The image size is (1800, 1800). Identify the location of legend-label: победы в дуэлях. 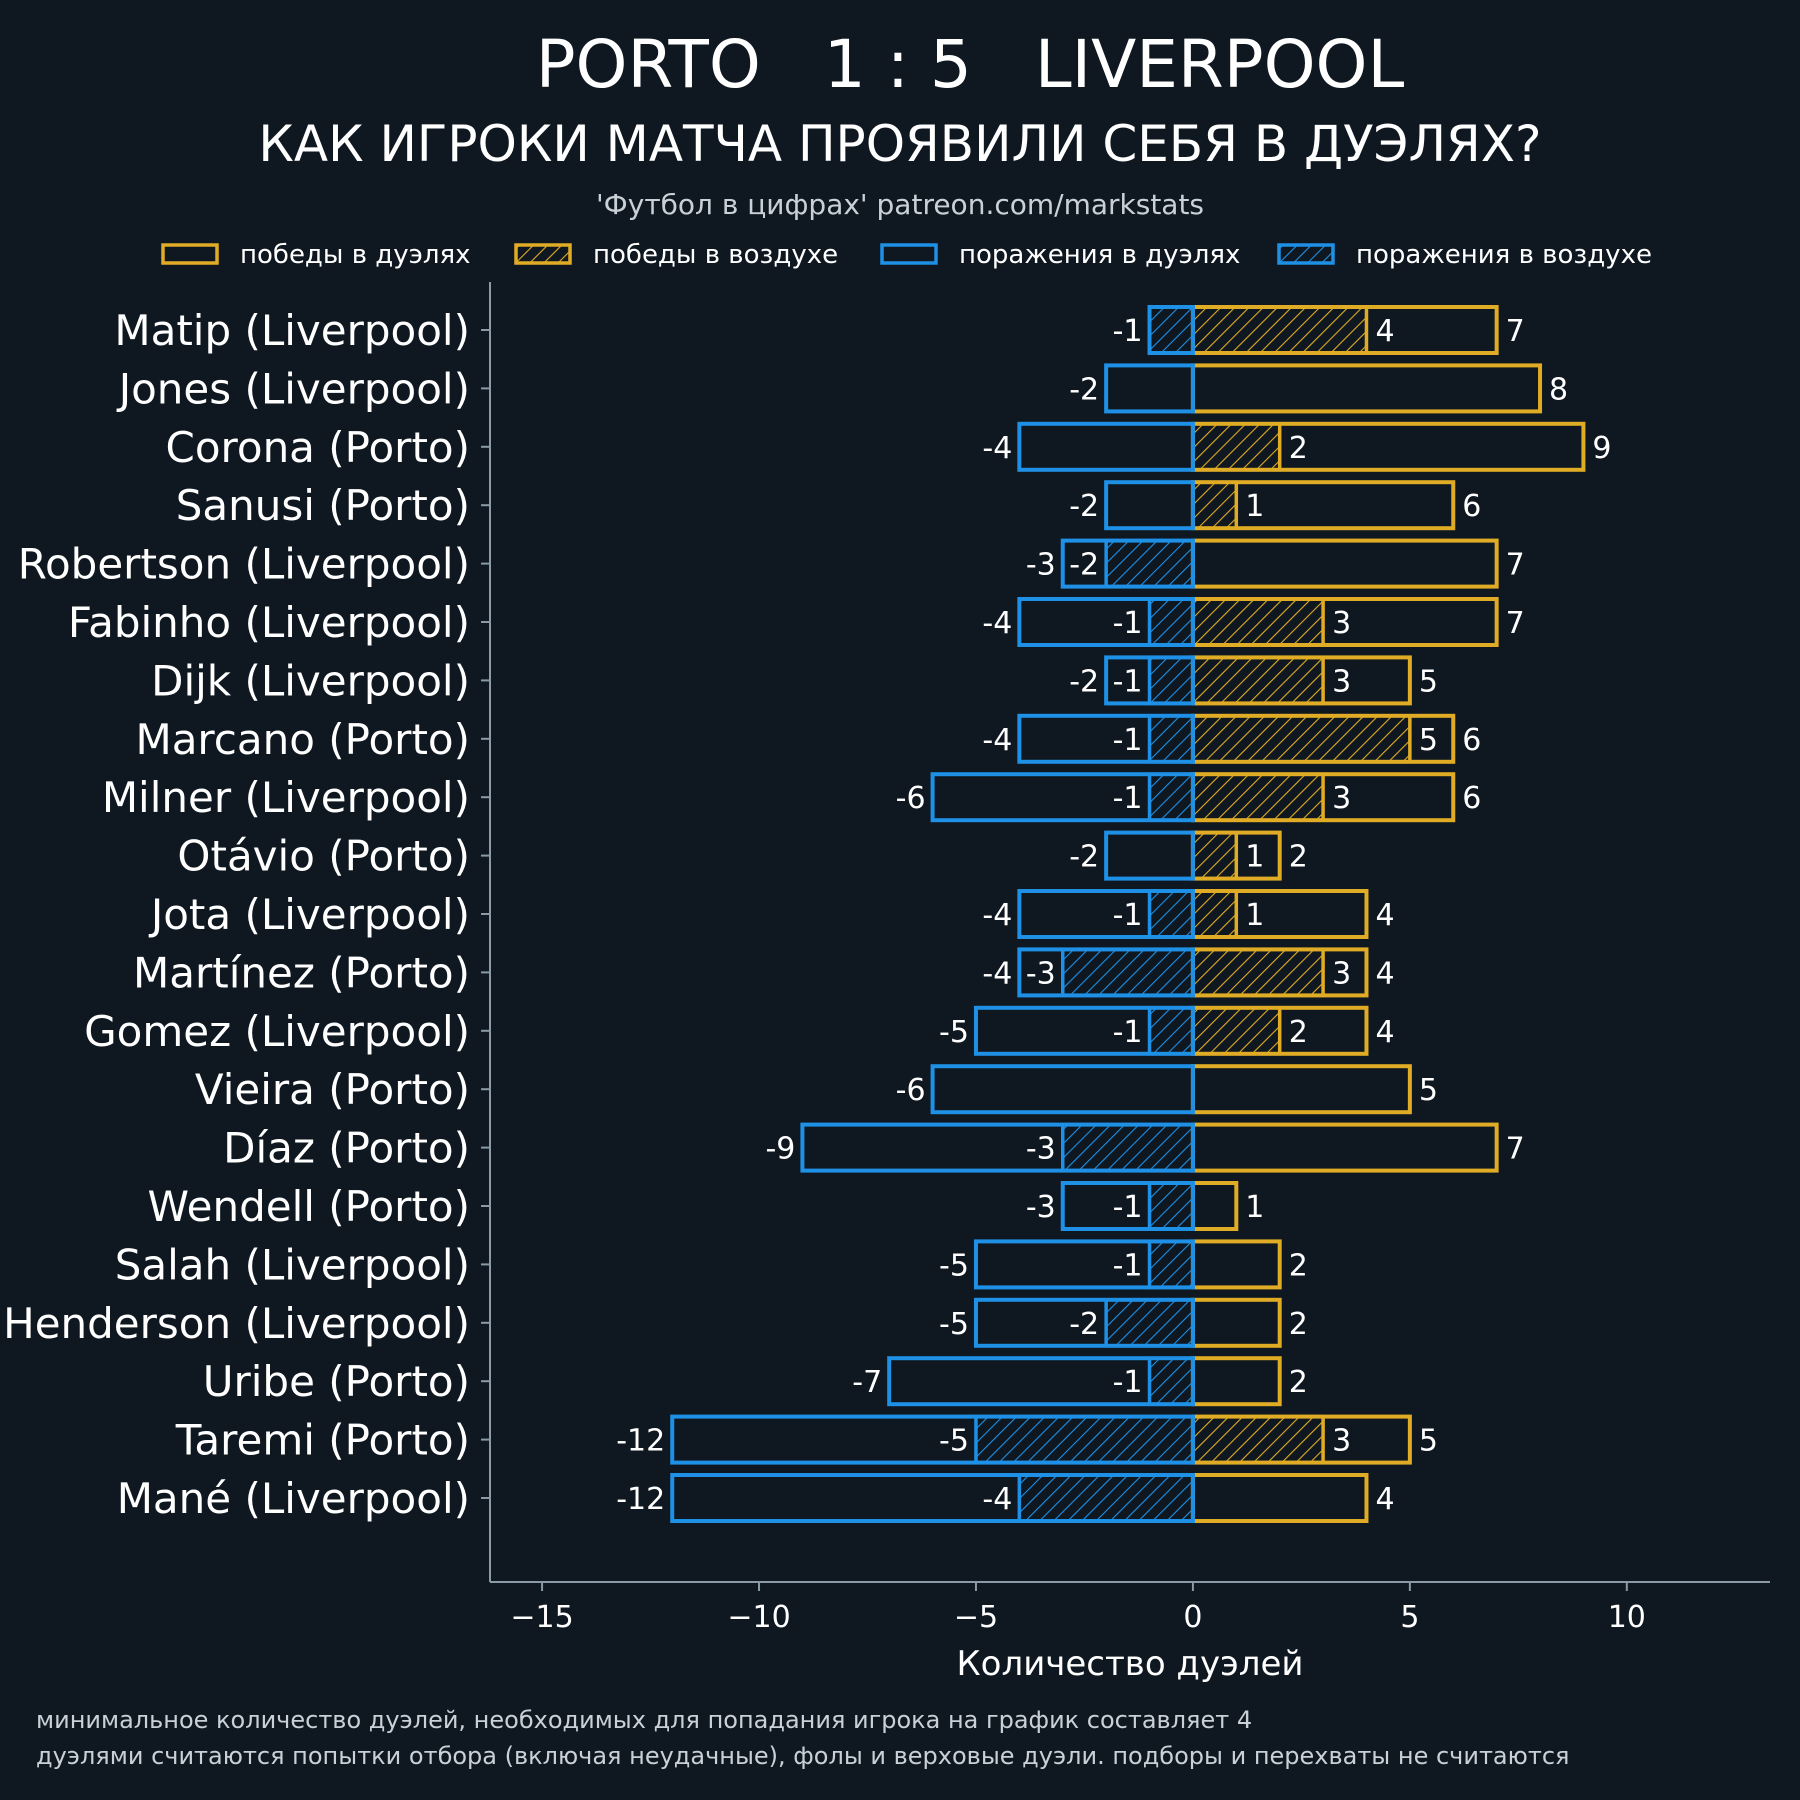
(355, 255).